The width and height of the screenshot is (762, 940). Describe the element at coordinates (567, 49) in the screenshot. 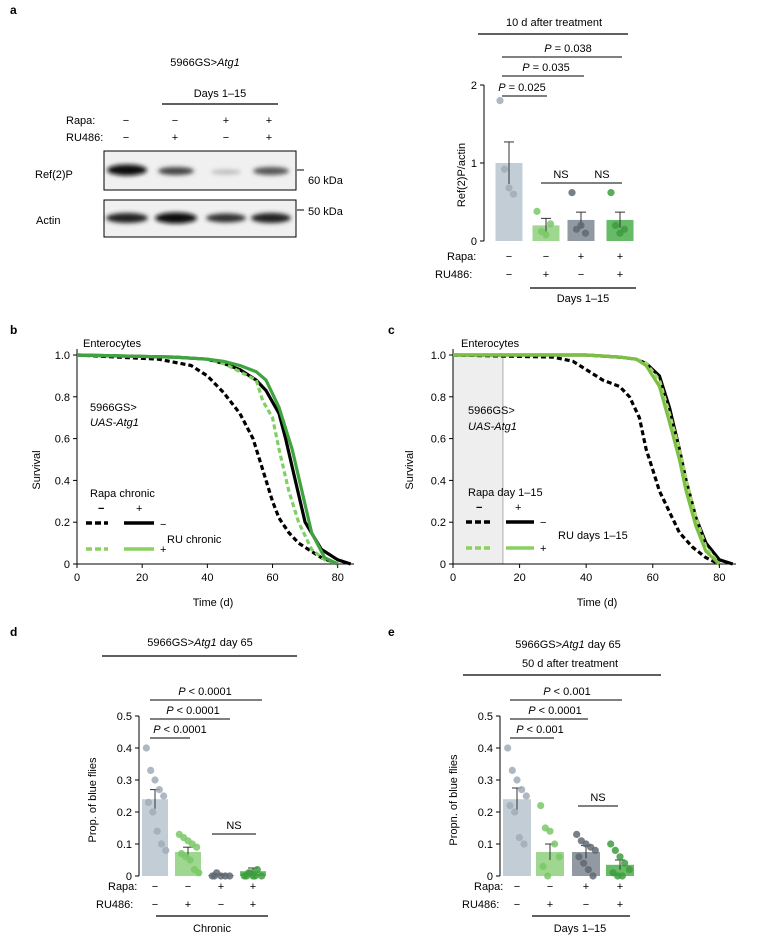

I see `a-bar-p3: P = 0.038` at that location.